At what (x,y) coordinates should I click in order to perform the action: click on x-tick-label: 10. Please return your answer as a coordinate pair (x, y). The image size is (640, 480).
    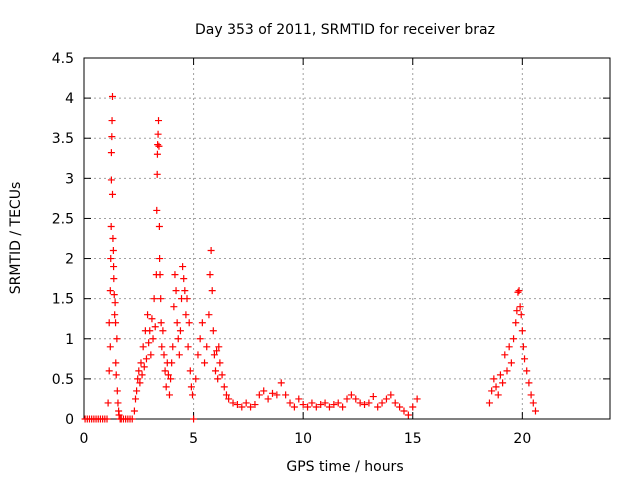
    Looking at the image, I should click on (303, 439).